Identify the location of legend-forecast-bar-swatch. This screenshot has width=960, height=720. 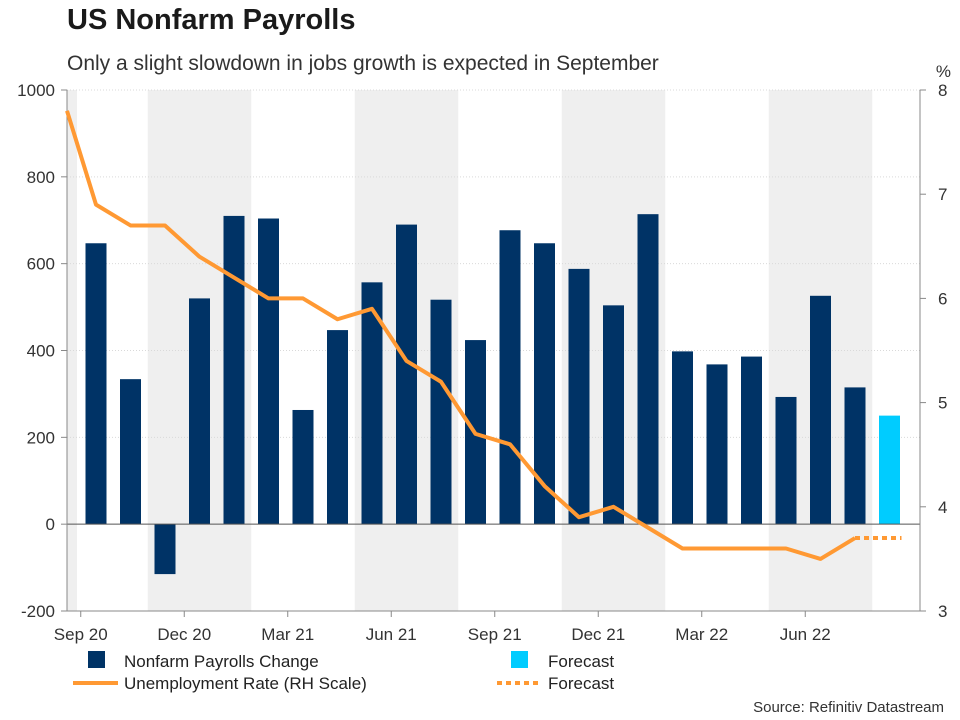
(519, 659).